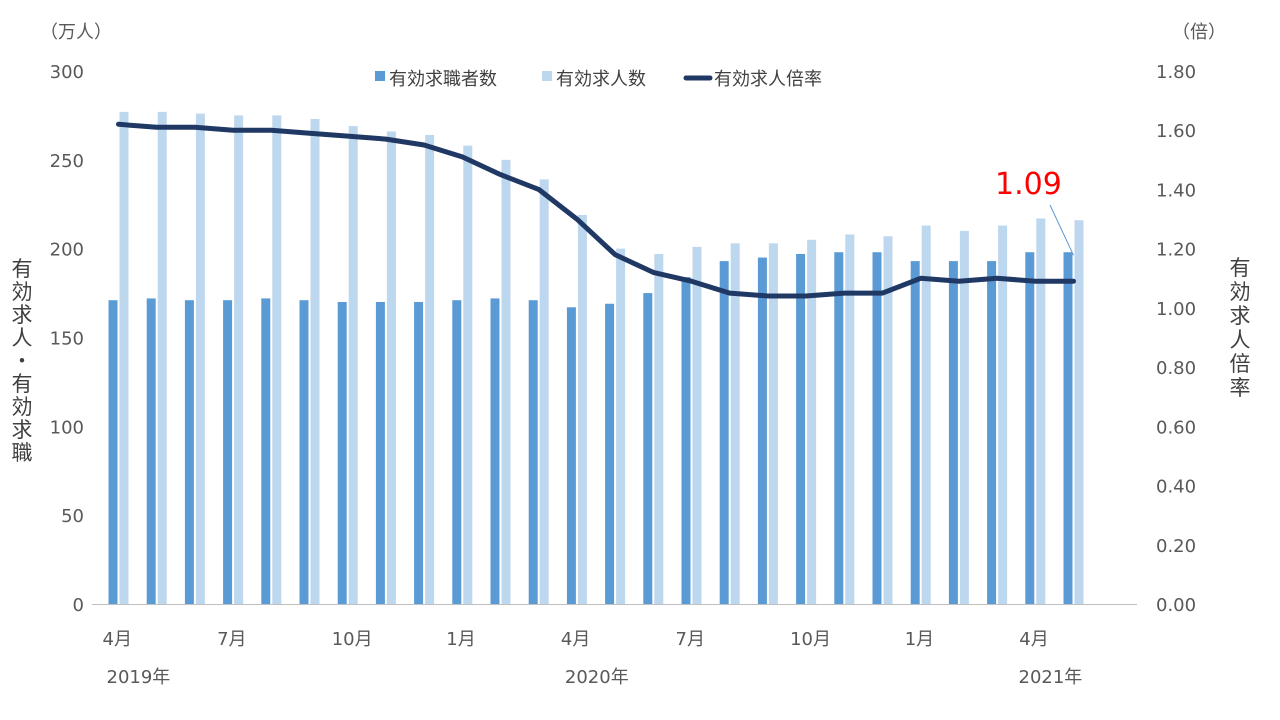 This screenshot has width=1280, height=720. I want to click on left-y-tick-label: 150, so click(67, 339).